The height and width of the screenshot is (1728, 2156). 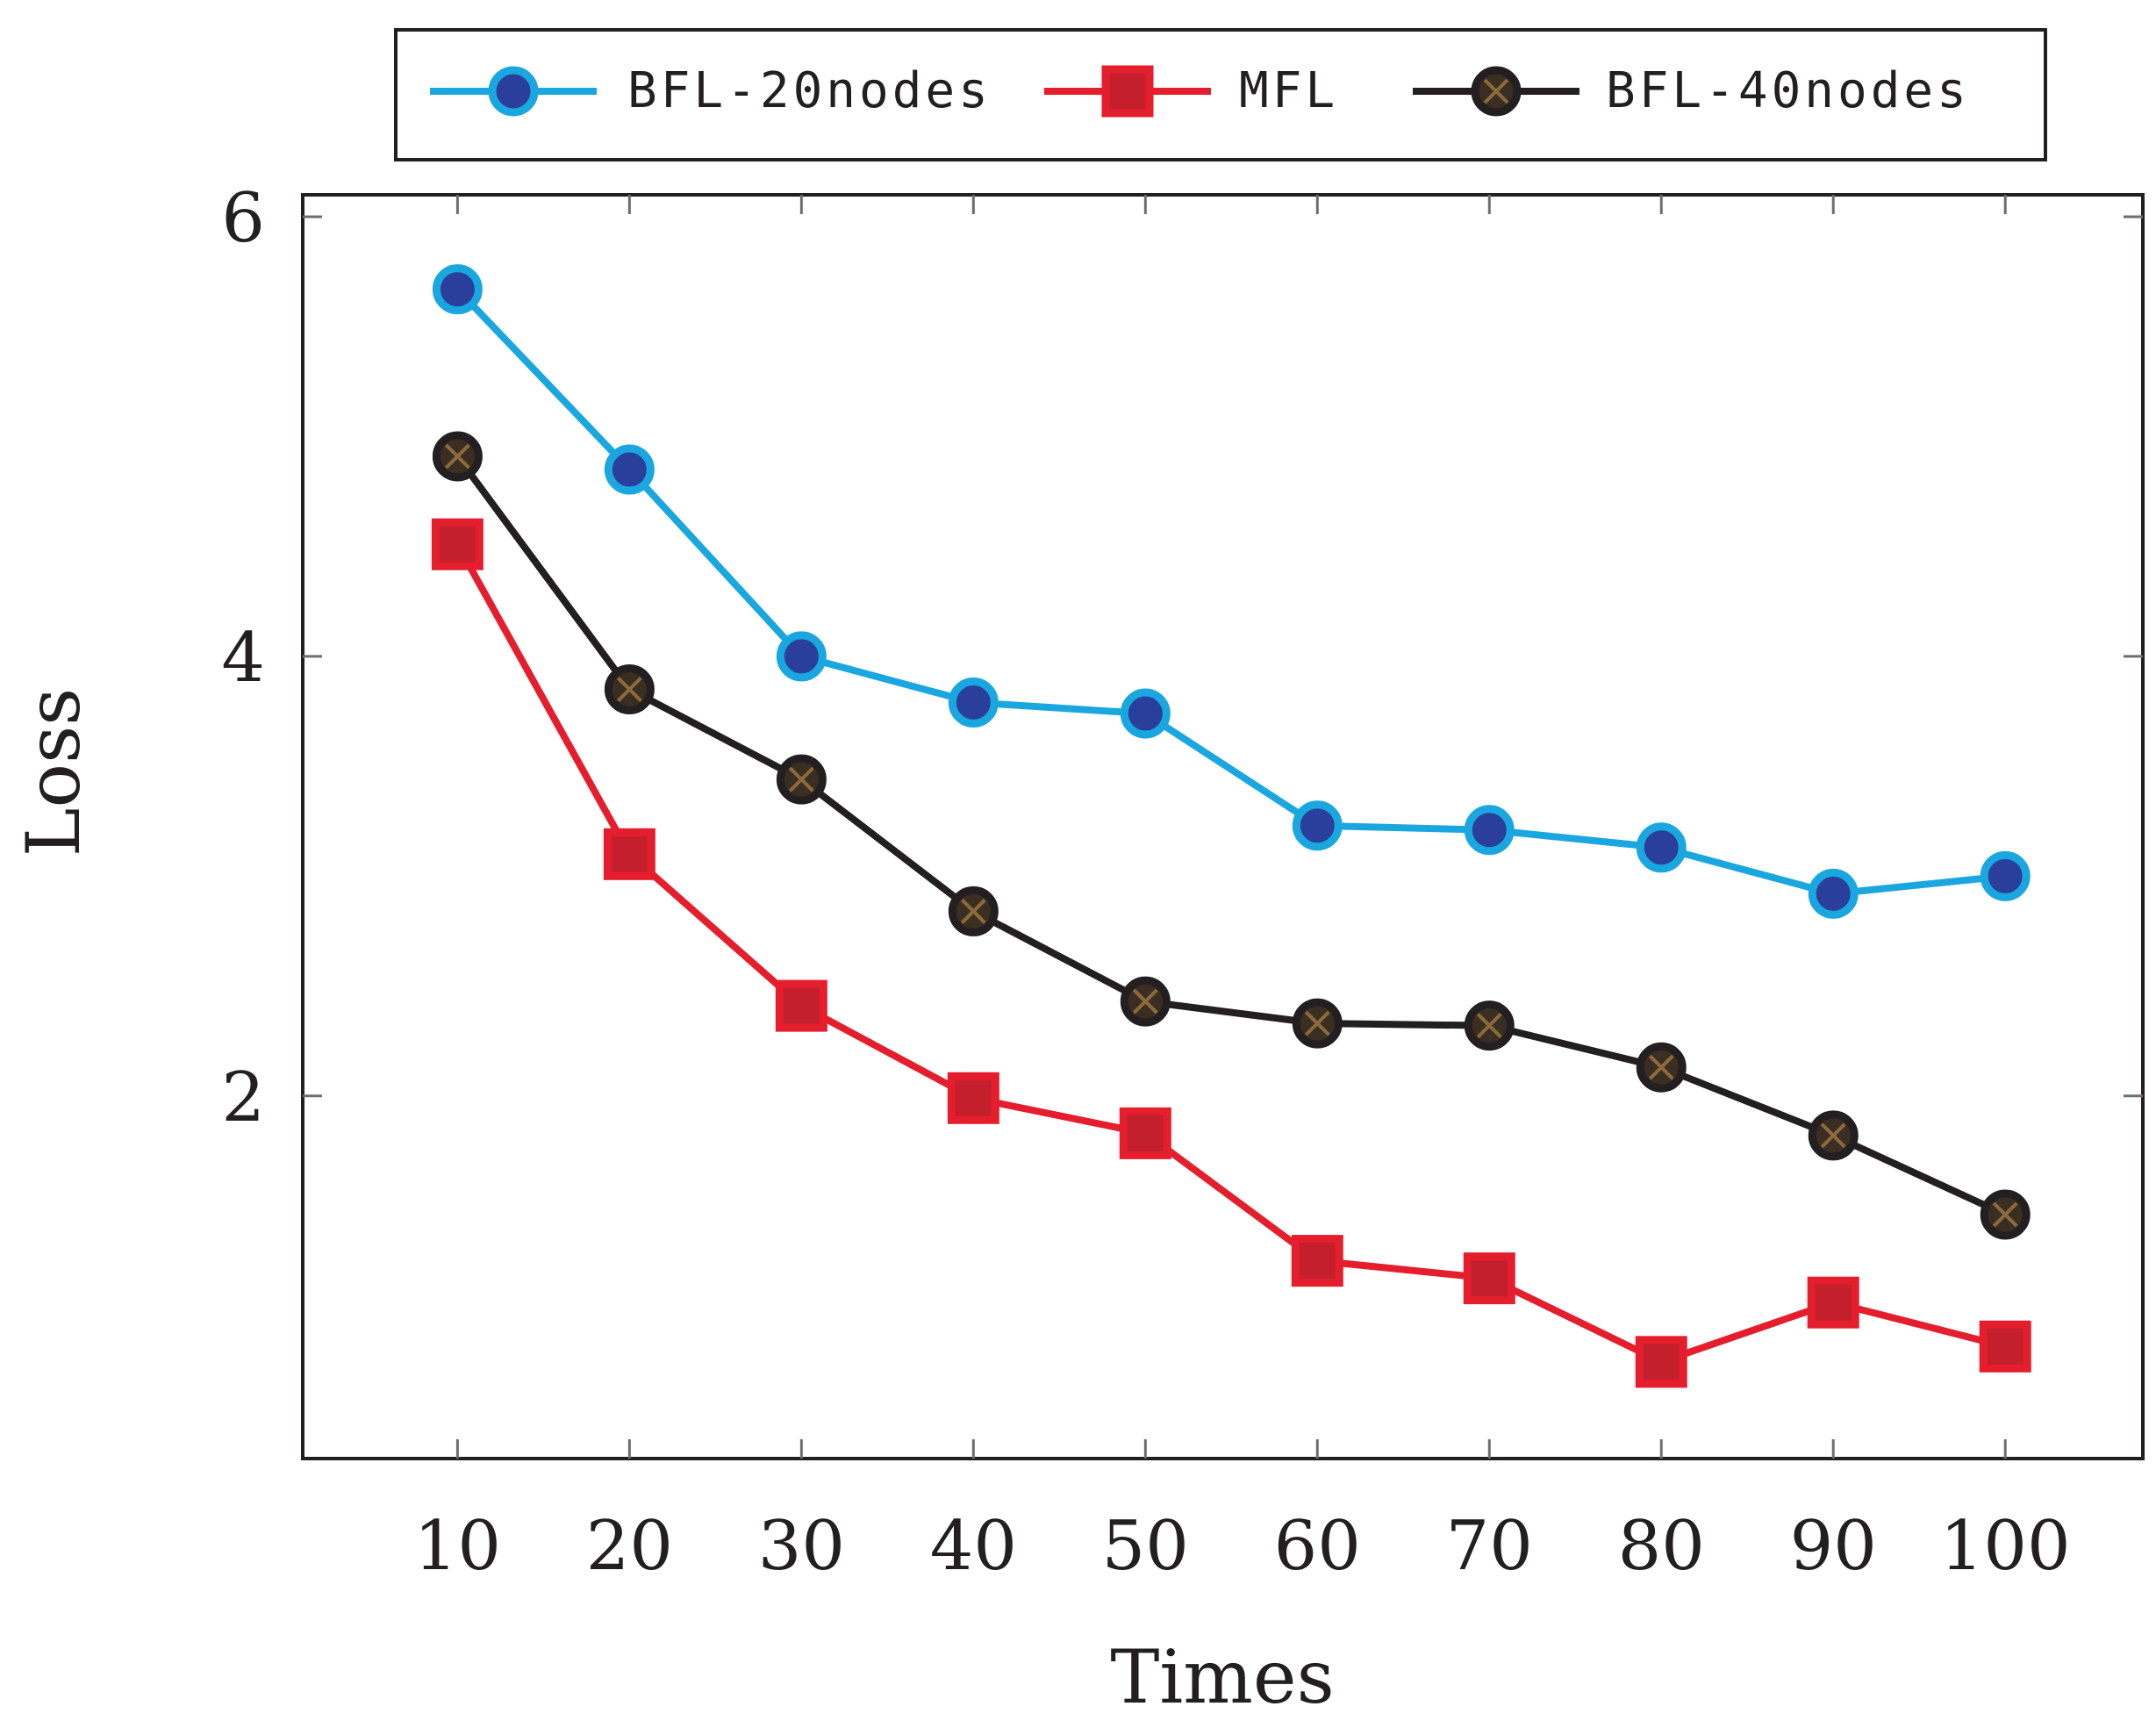 What do you see at coordinates (1833, 1546) in the screenshot?
I see `x-tick-label: 90` at bounding box center [1833, 1546].